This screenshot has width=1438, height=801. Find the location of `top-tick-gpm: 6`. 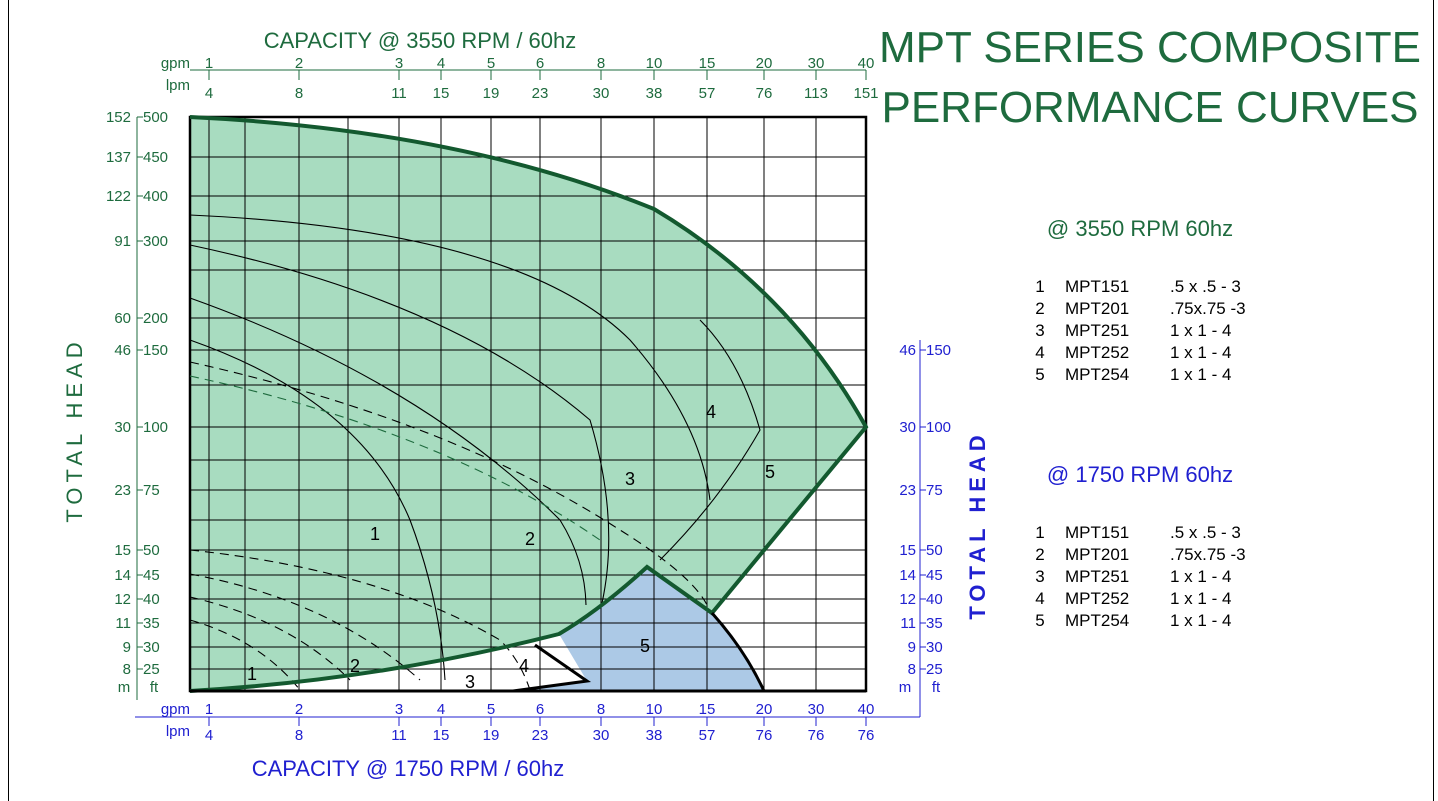

top-tick-gpm: 6 is located at coordinates (540, 63).